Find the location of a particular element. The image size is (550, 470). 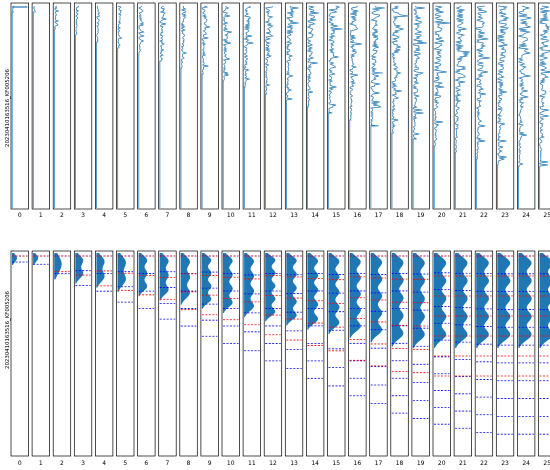

top-tick-label: 23 is located at coordinates (505, 215).